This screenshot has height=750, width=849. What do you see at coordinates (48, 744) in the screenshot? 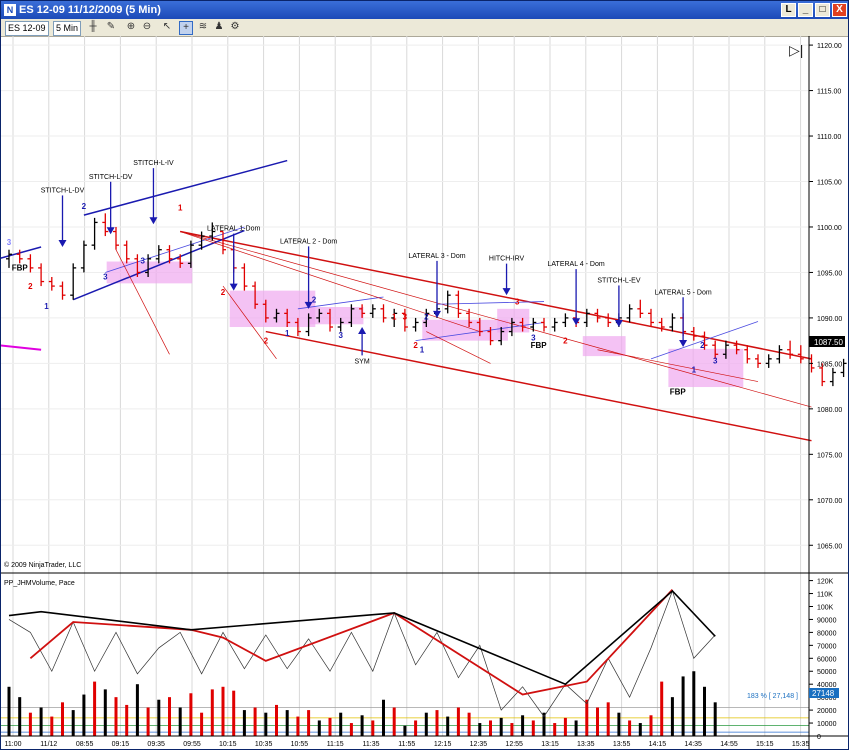
I see `x-tick-label: 11/12` at bounding box center [48, 744].